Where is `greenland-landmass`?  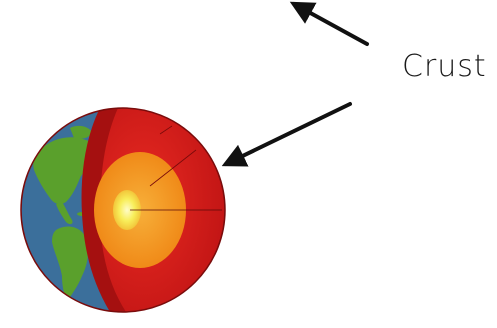 greenland-landmass is located at coordinates (81, 132).